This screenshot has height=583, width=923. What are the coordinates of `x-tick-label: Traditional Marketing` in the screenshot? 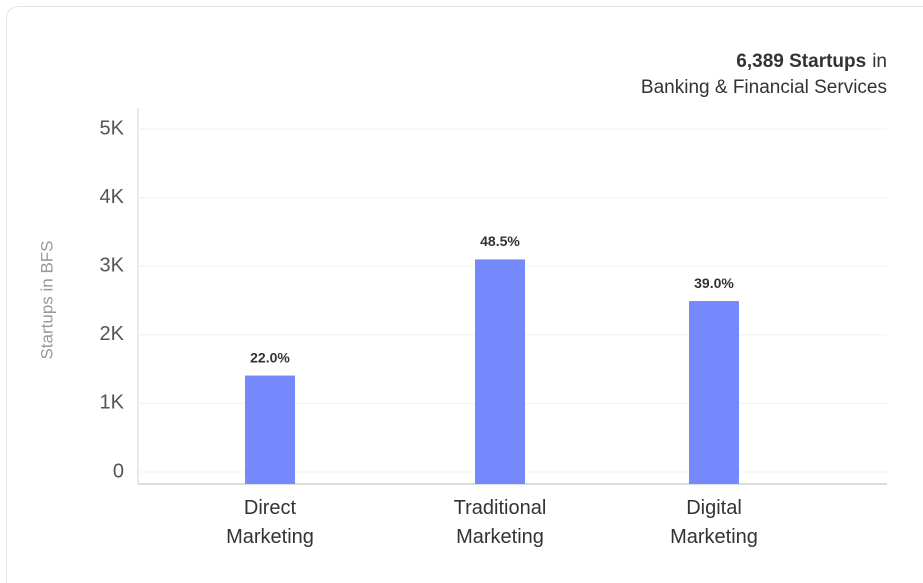 It's located at (500, 522).